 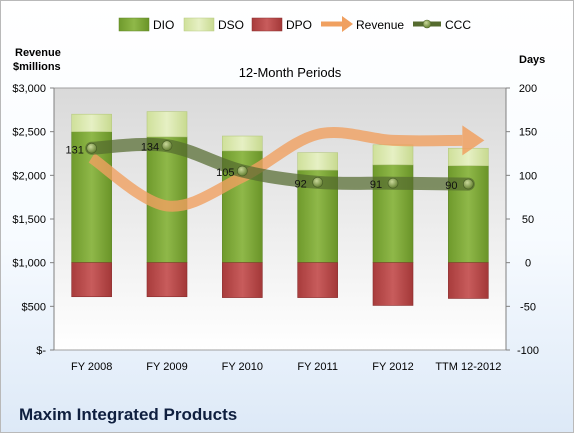 What do you see at coordinates (38, 53) in the screenshot?
I see `left-axis-title-line1: Revenue` at bounding box center [38, 53].